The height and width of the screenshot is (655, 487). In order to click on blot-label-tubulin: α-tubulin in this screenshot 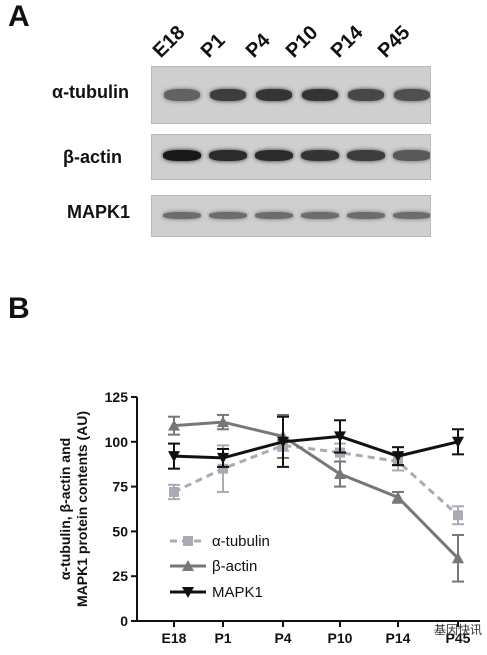, I will do `click(91, 92)`.